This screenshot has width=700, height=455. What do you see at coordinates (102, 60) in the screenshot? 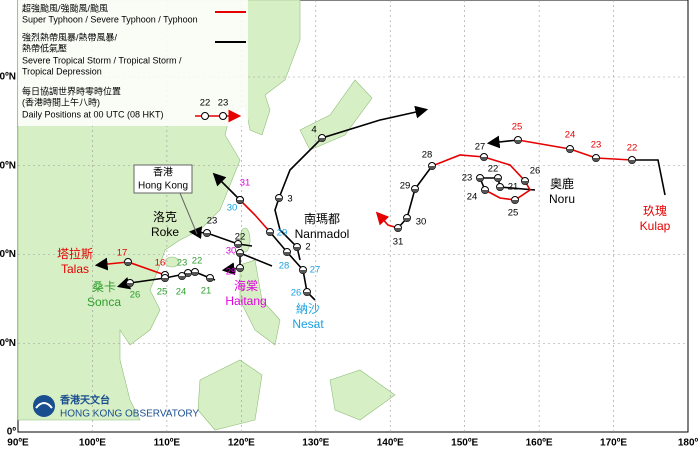
I see `legend-text: Severe Tropical Storm / Tropical Storm /` at bounding box center [102, 60].